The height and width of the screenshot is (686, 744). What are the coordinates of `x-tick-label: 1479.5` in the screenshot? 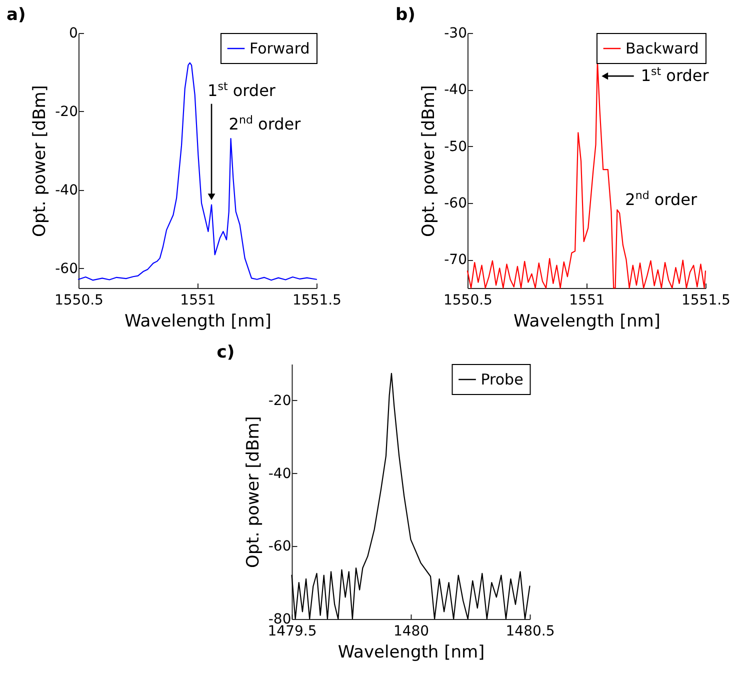 It's located at (292, 632).